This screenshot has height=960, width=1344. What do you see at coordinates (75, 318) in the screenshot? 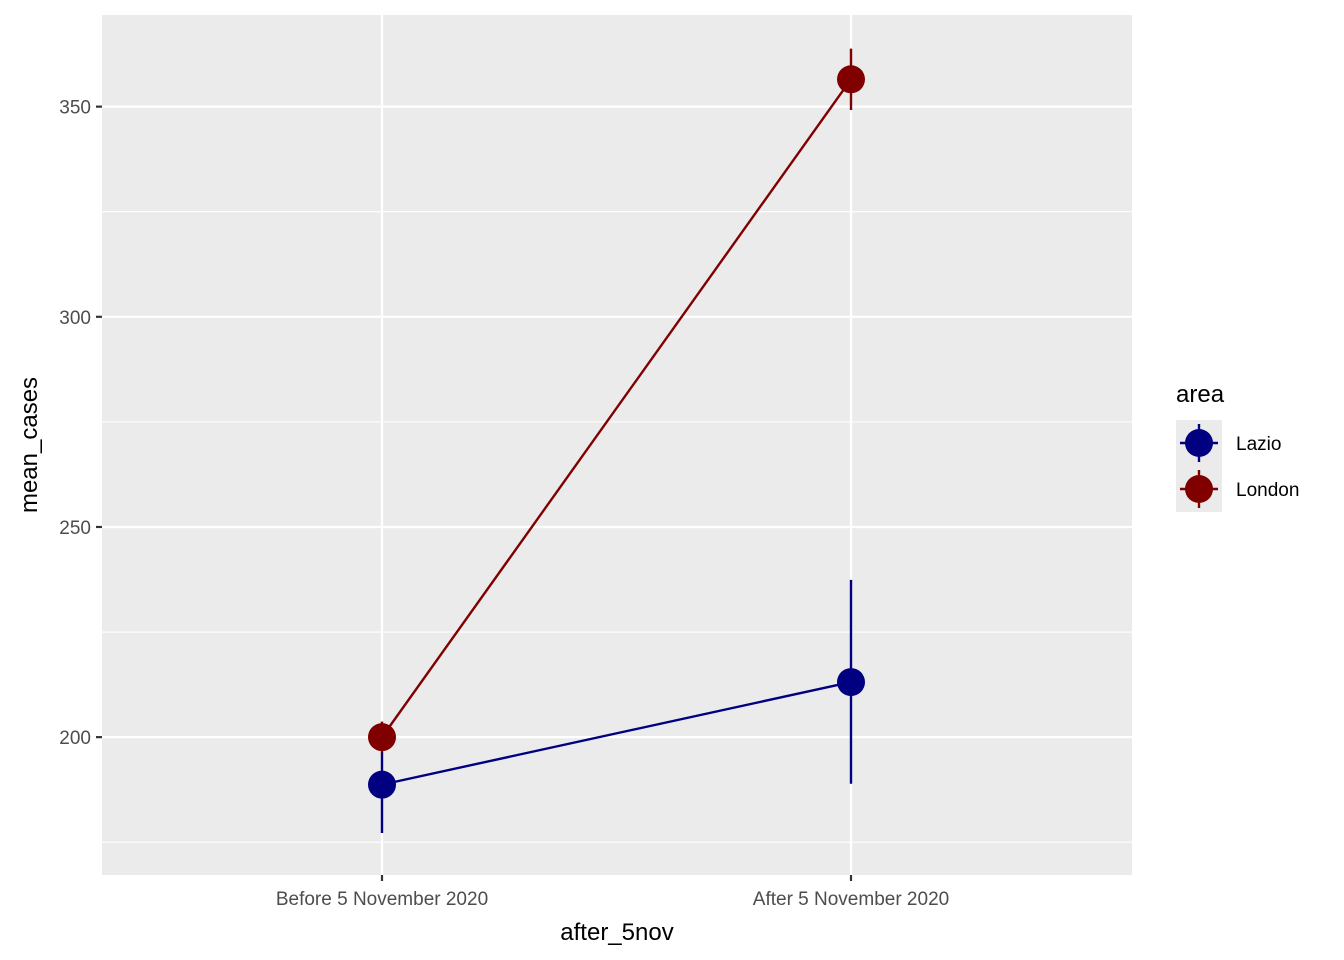
I see `y-tick-label: 300` at bounding box center [75, 318].